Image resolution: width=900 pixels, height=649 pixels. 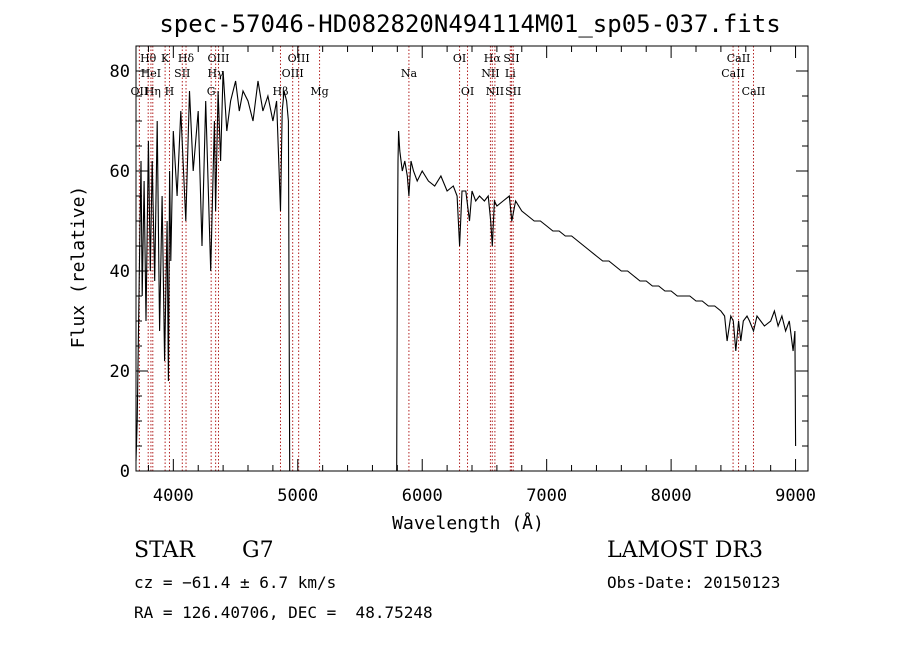 What do you see at coordinates (493, 58) in the screenshot?
I see `marker-label-18: Hα` at bounding box center [493, 58].